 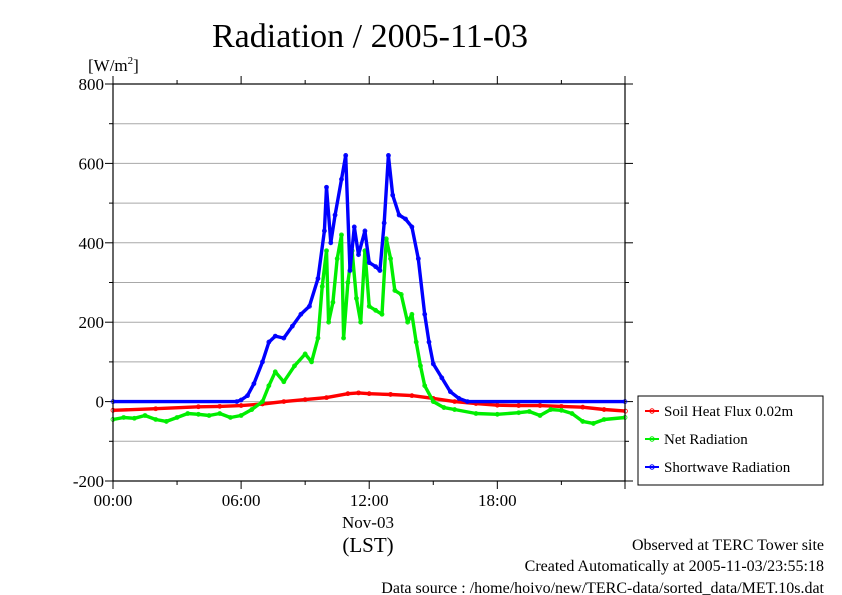 I want to click on x-tick-label: 06:00, so click(x=241, y=500).